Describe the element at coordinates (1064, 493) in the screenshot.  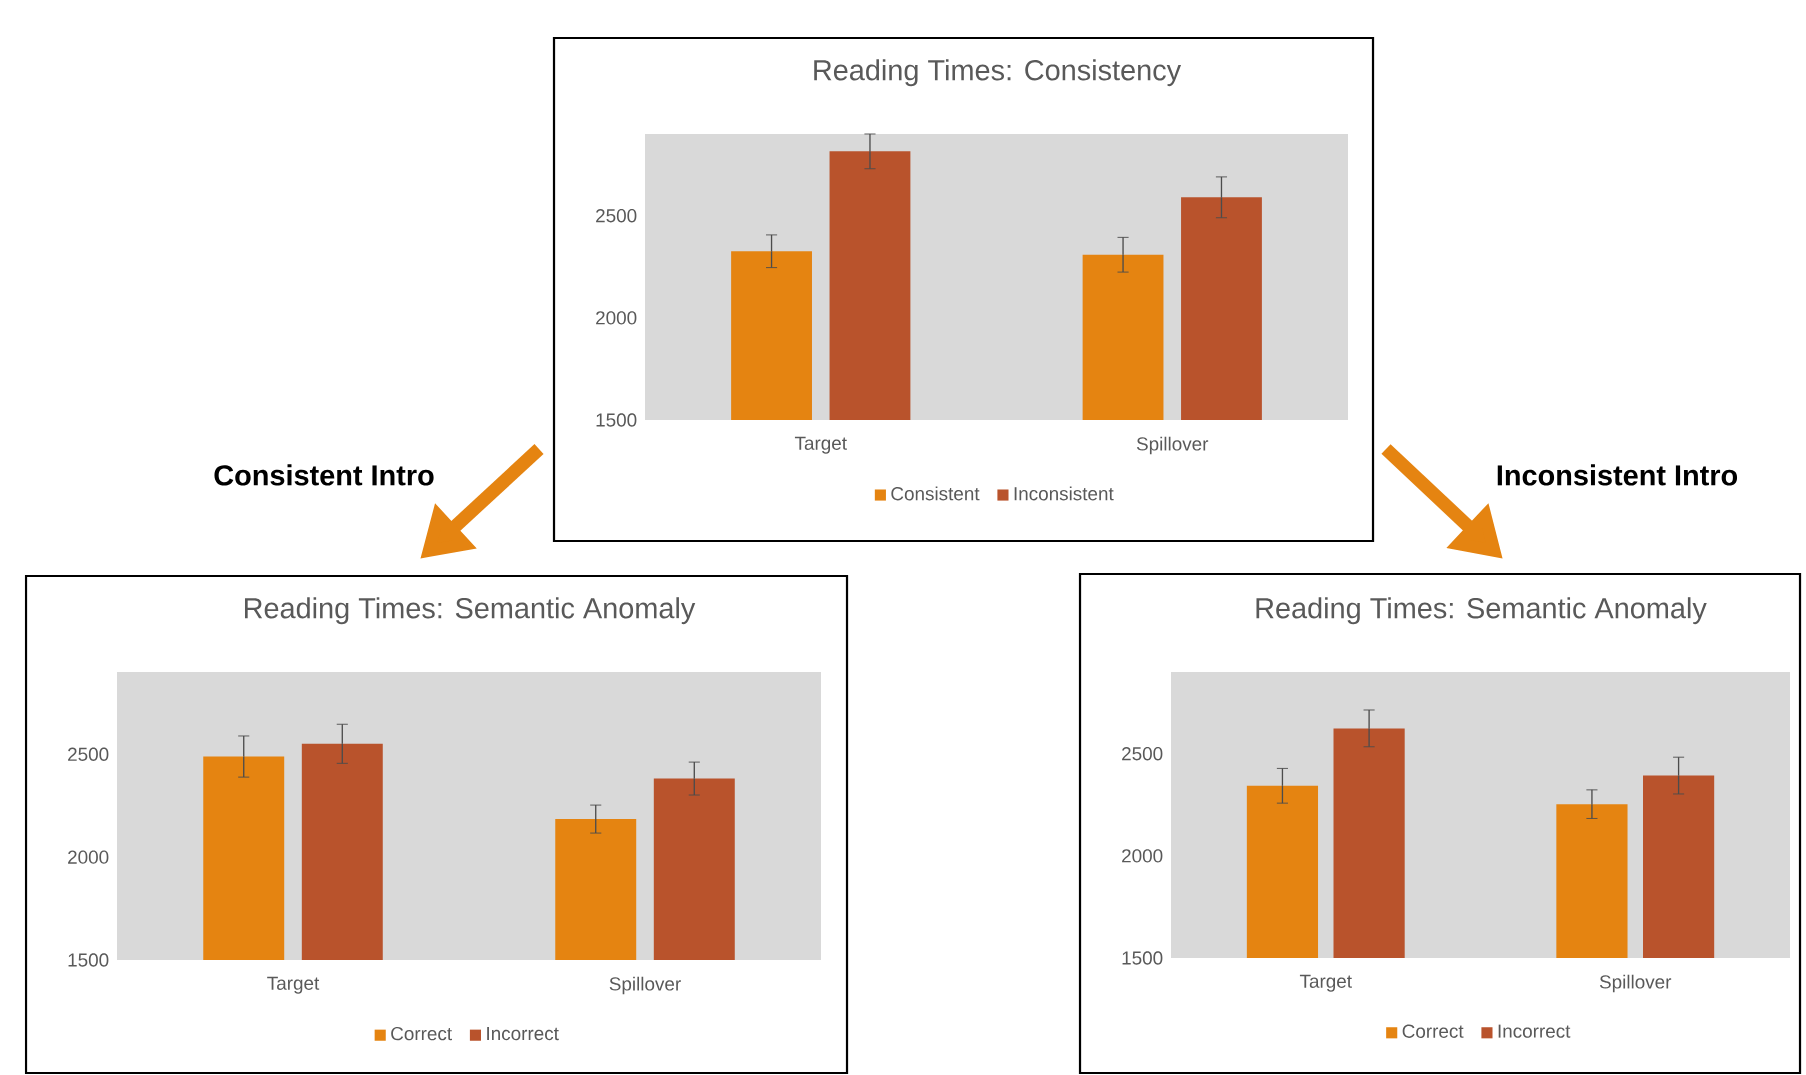
I see `legend-label: Inconsistent` at that location.